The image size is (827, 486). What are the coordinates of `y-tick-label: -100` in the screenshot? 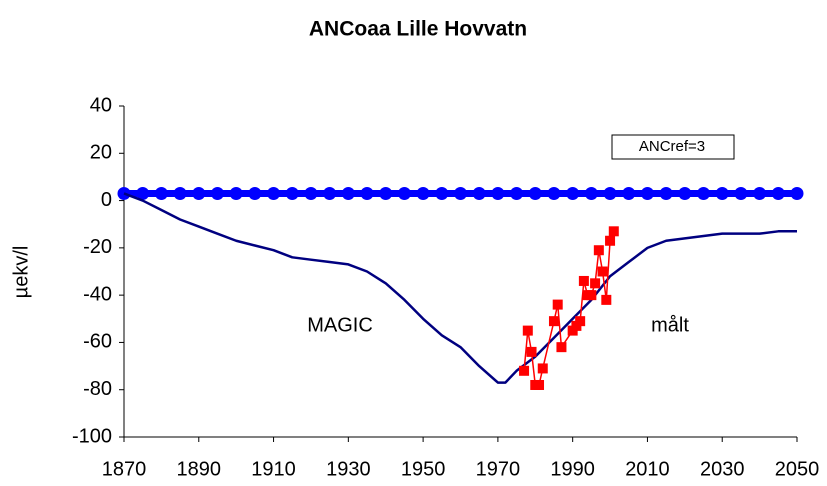 It's located at (92, 436).